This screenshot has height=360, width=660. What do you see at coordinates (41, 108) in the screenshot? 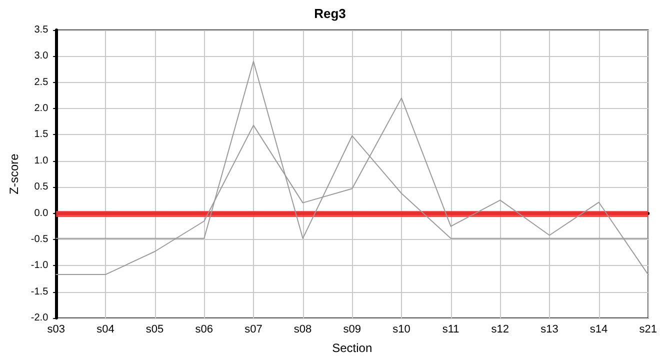
I see `y-tick-label: 2.0` at bounding box center [41, 108].